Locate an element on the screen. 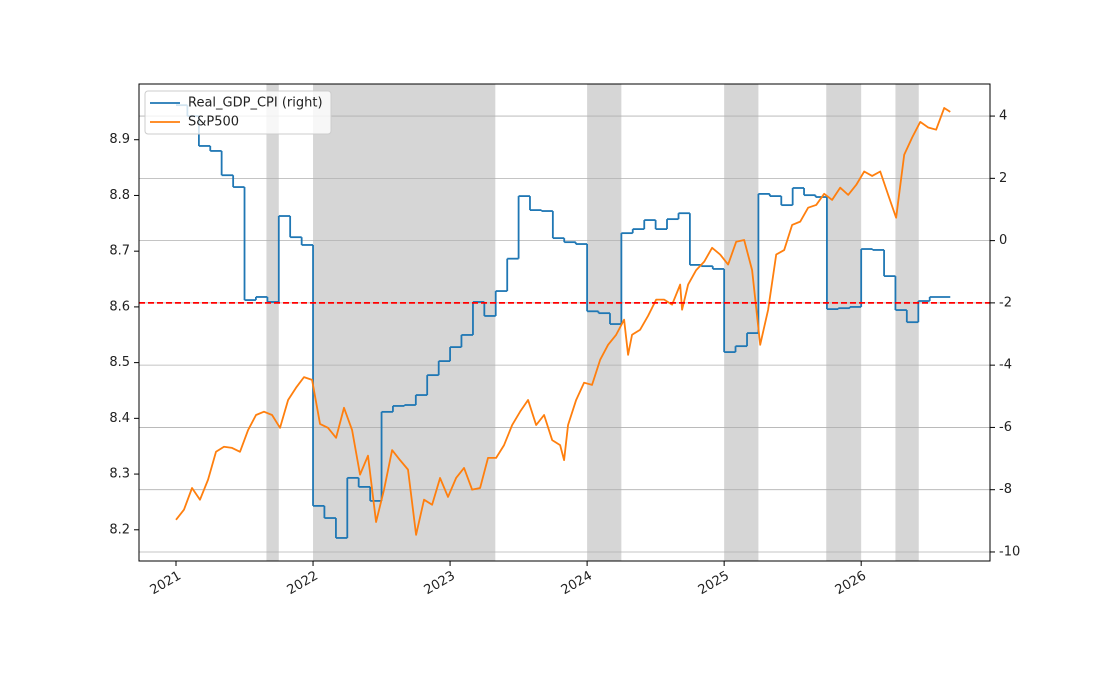  y-tick-label: 8.4 is located at coordinates (119, 418).